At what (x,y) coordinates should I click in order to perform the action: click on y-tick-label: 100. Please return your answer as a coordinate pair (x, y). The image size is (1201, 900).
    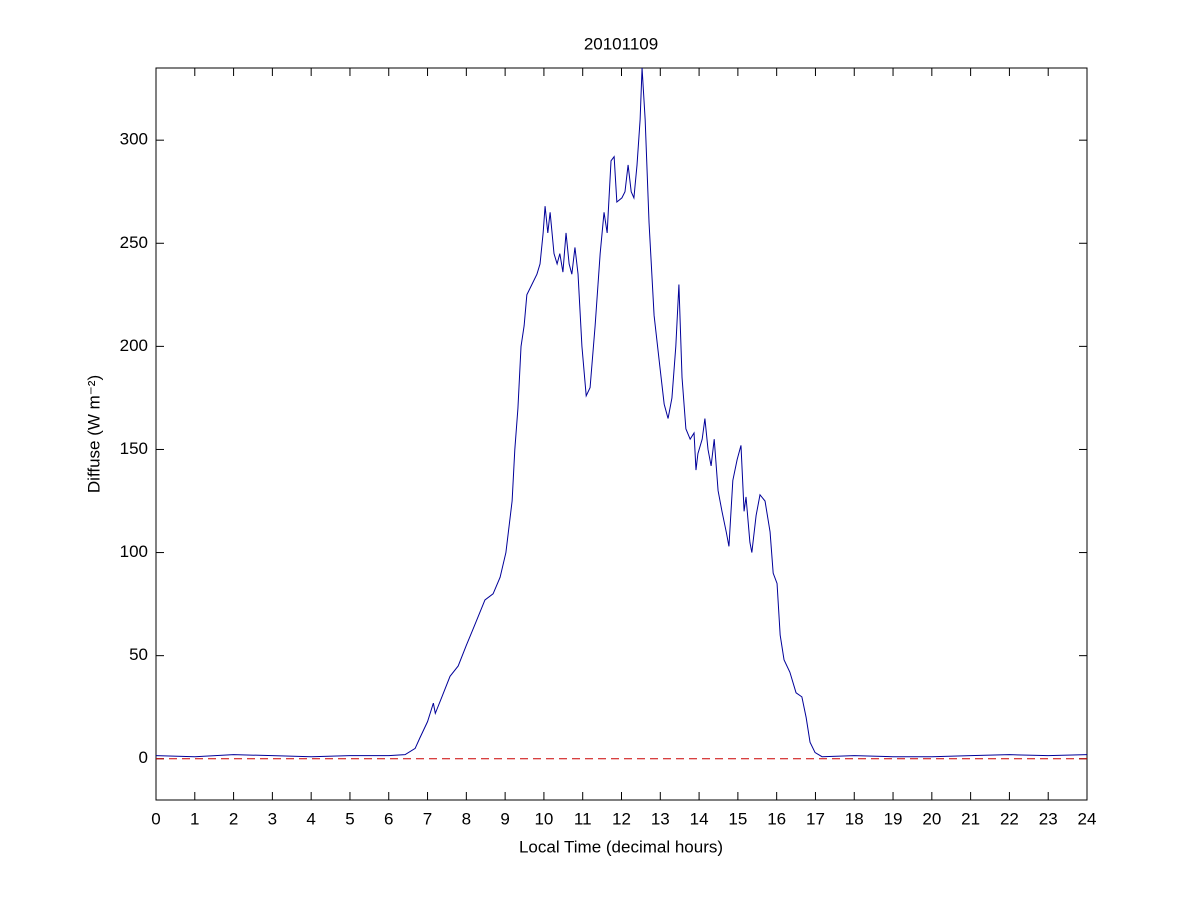
    Looking at the image, I should click on (134, 551).